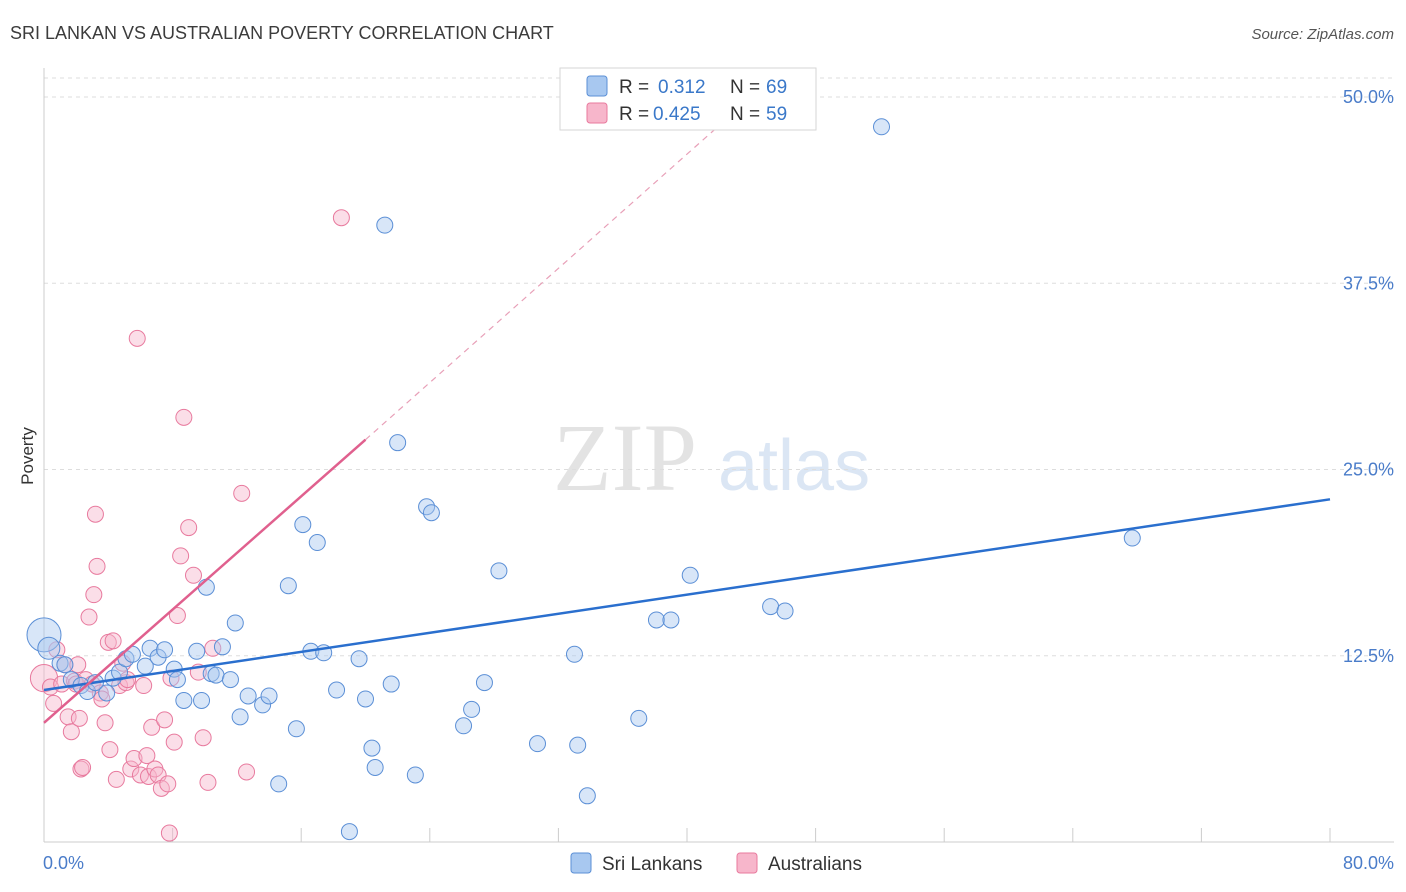  I want to click on y-tick-label: 37.5%, so click(1368, 283).